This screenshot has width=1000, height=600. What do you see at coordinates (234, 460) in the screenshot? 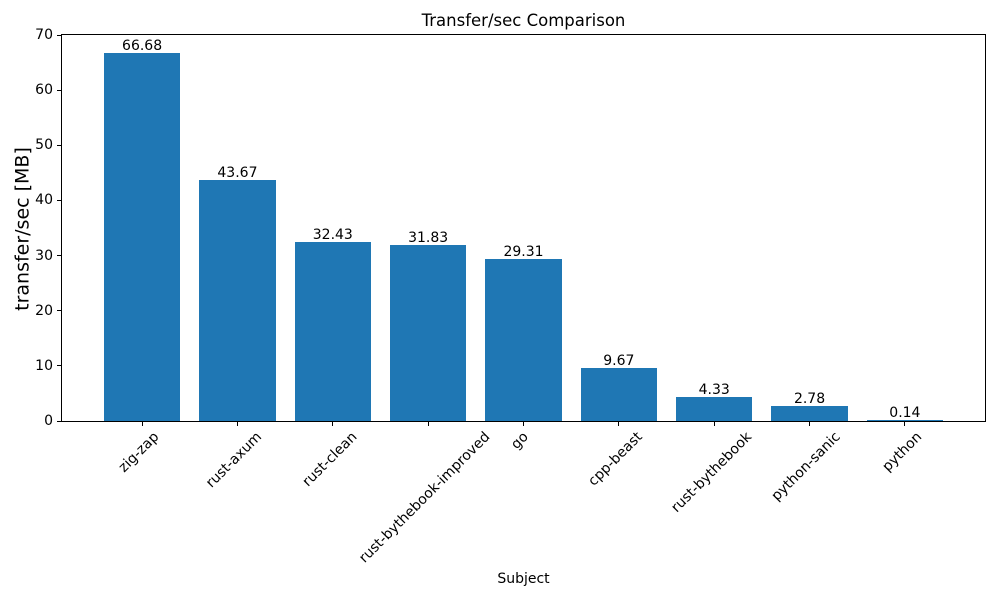
I see `x-axis-tick-label: rust-axum` at bounding box center [234, 460].